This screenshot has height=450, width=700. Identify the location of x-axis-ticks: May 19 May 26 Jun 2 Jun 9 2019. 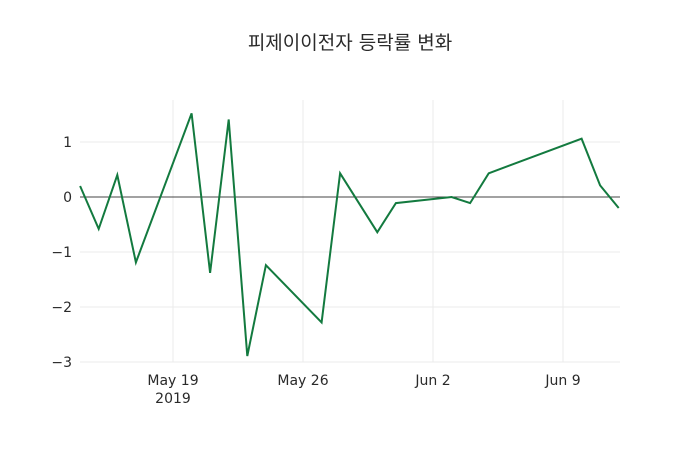
(363, 390).